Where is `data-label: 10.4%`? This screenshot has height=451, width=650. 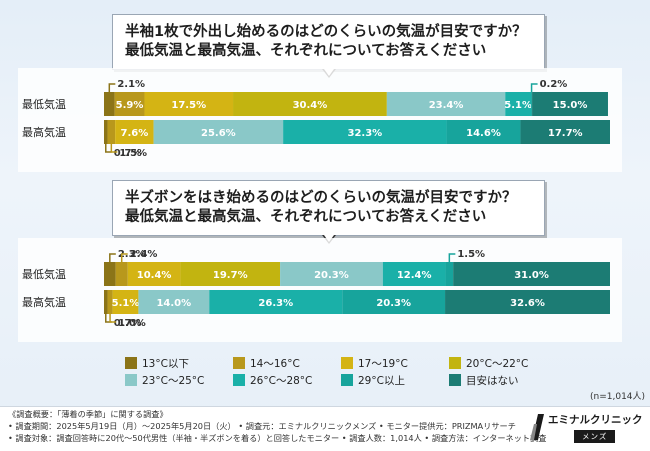
data-label: 10.4% is located at coordinates (154, 275).